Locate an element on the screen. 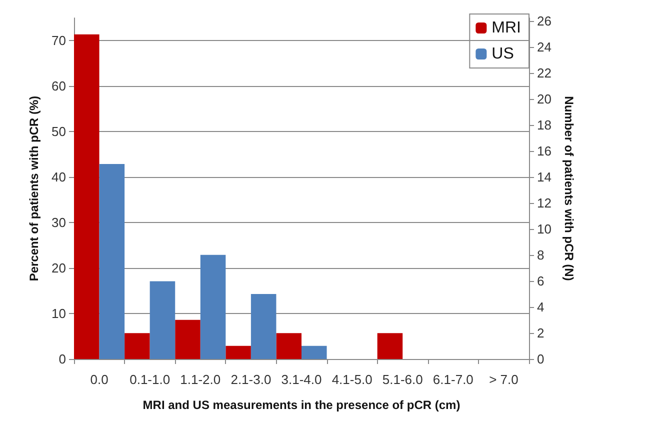  x-tick-label: 5.1-6.0 is located at coordinates (402, 379).